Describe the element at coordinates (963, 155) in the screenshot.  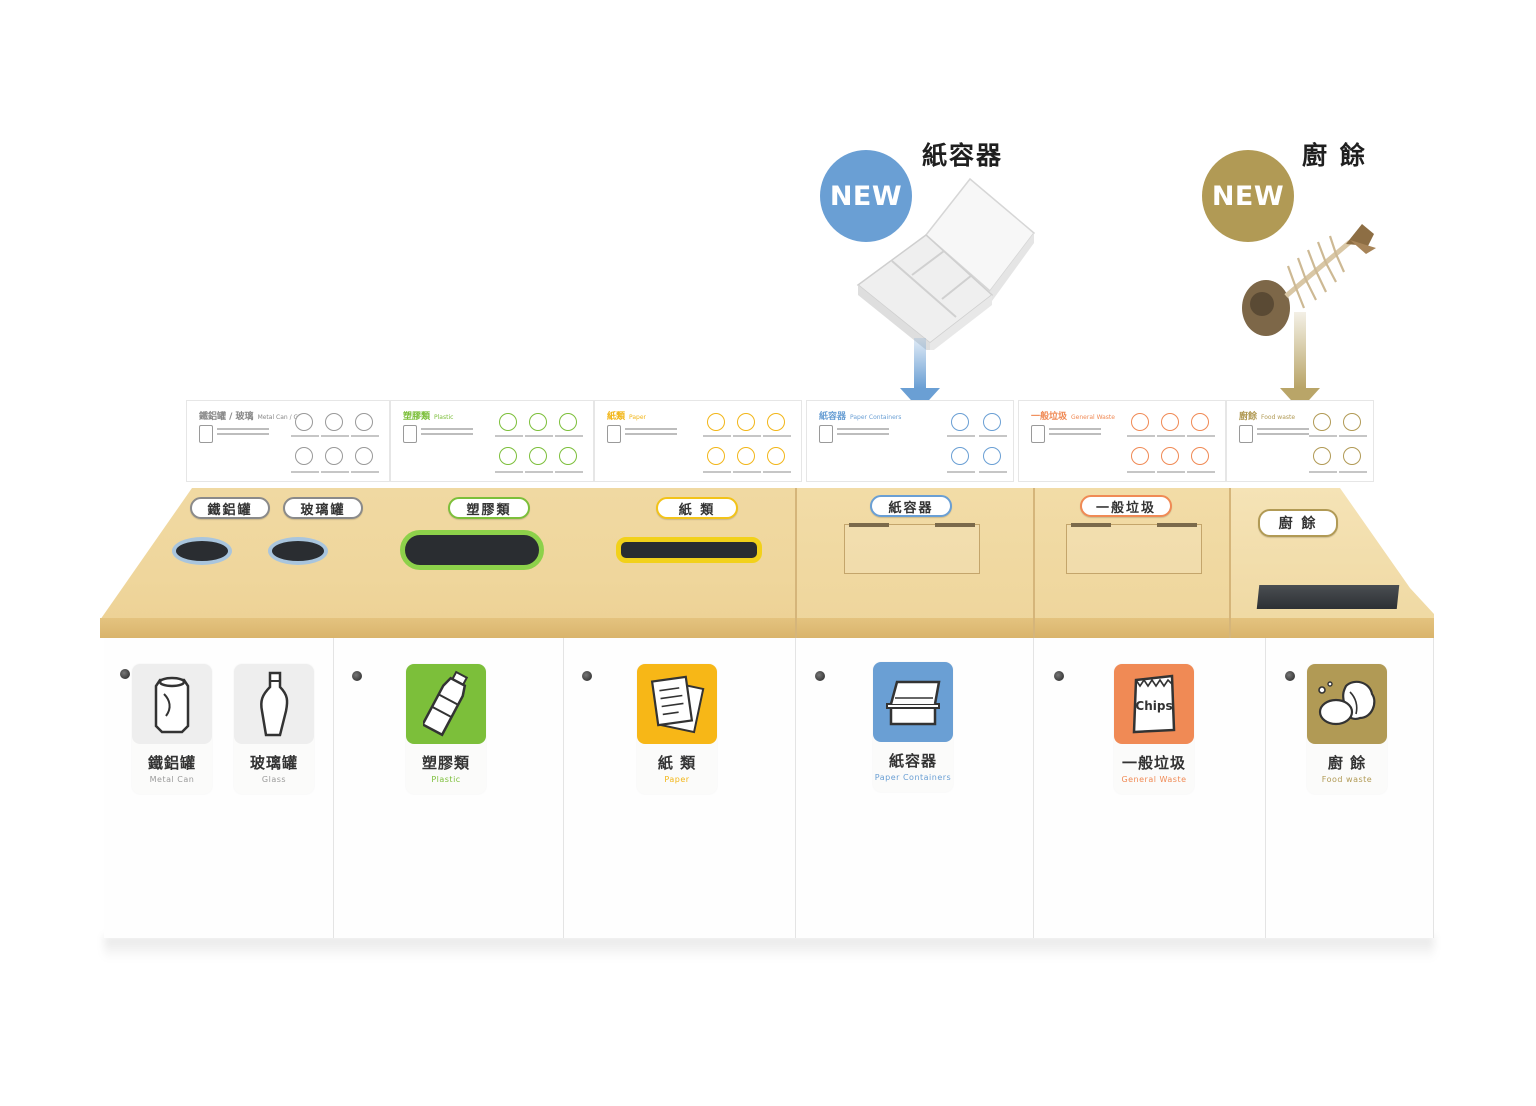
I see `callout-title-paper-containers: 紙容器` at that location.